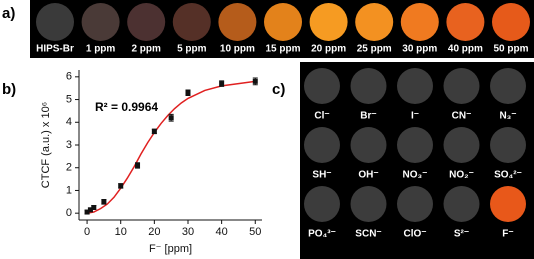 The image size is (534, 259). What do you see at coordinates (69, 213) in the screenshot?
I see `y-tick-label: 0` at bounding box center [69, 213].